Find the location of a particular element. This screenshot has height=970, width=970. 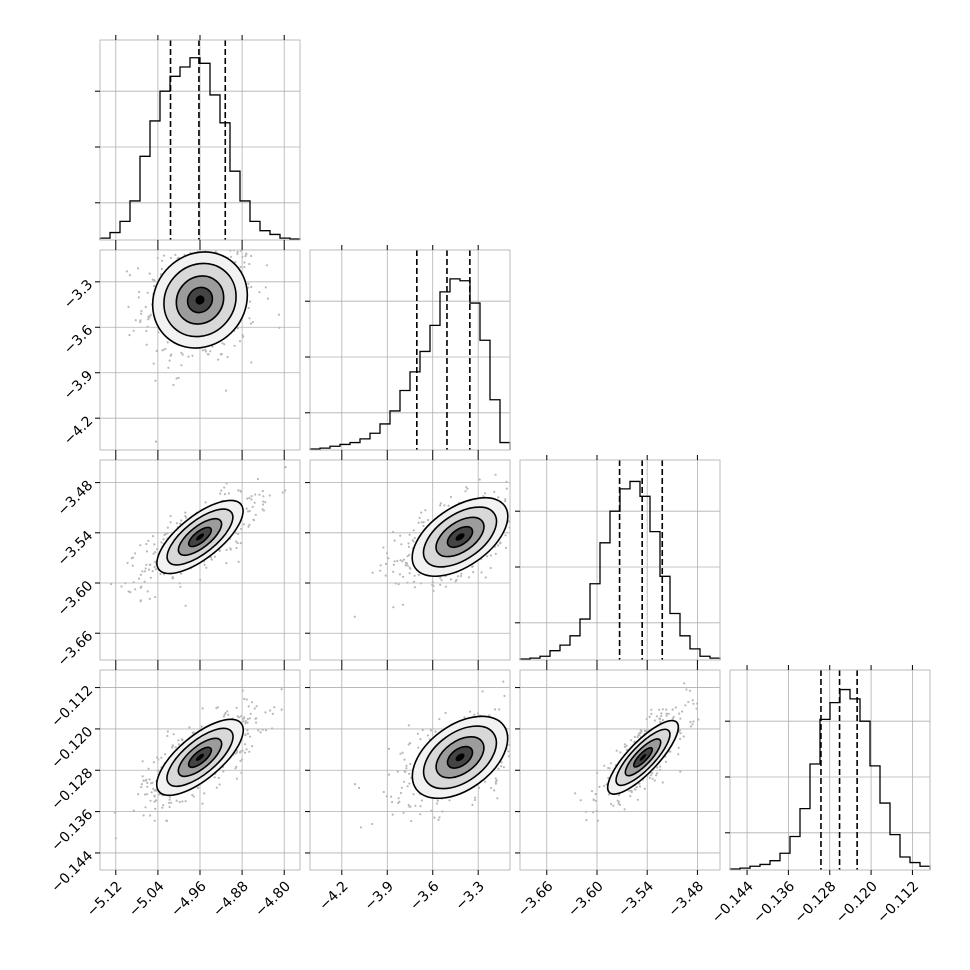

x-tick-label: −3.60 is located at coordinates (586, 899).